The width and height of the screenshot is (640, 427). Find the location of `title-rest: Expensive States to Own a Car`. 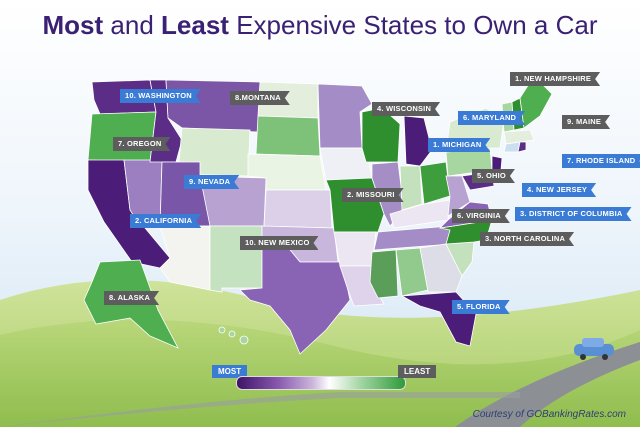

title-rest: Expensive States to Own a Car is located at coordinates (417, 25).